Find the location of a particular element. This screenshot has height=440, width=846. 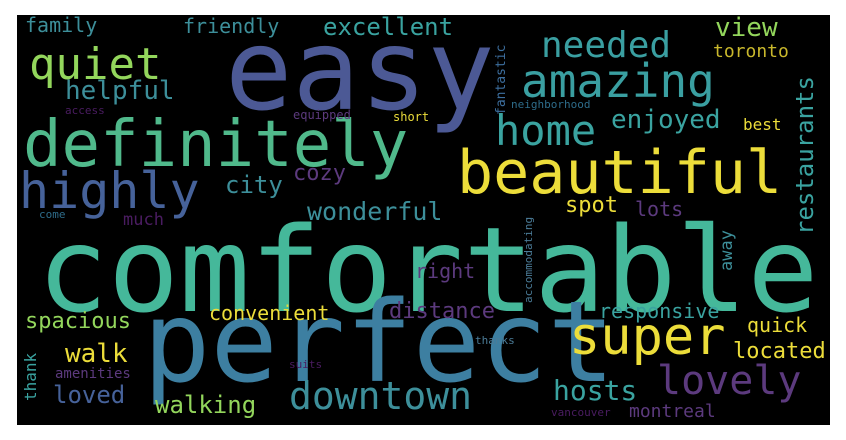

word-vancouver: vancouver is located at coordinates (581, 412).